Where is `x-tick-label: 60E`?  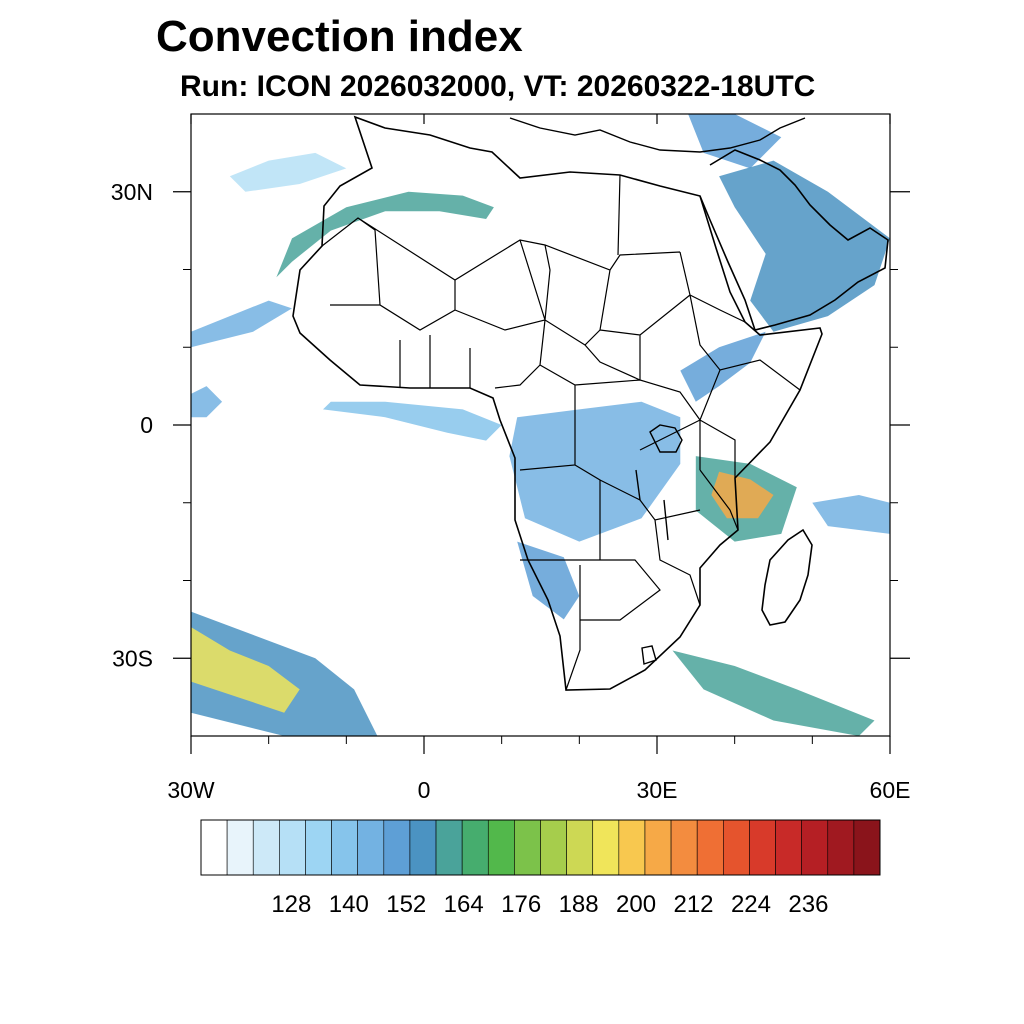
x-tick-label: 60E is located at coordinates (890, 790).